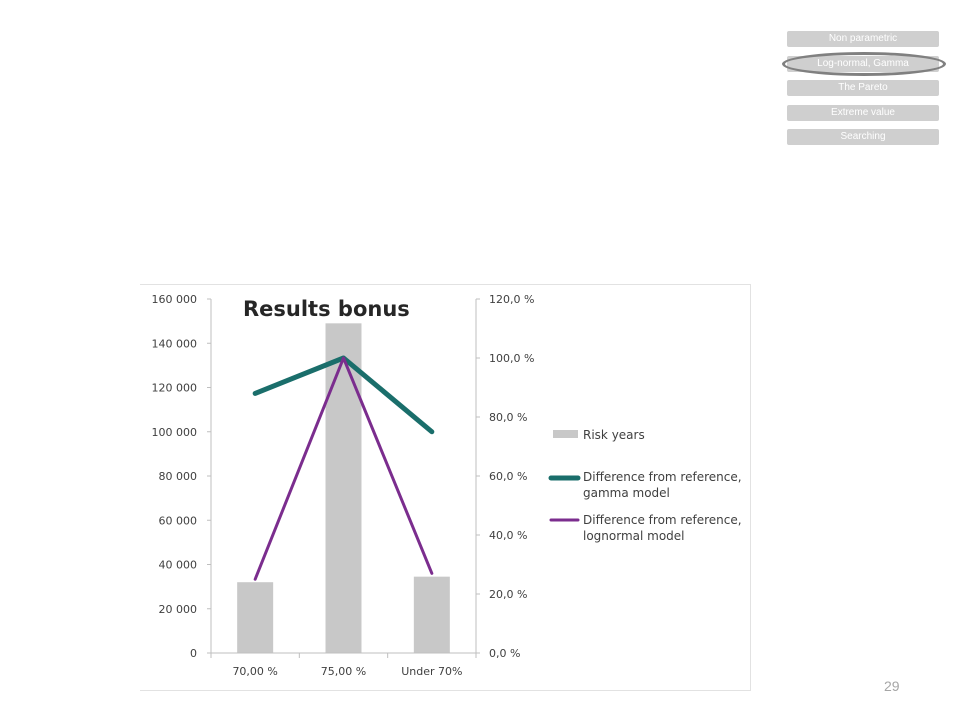 The height and width of the screenshot is (720, 960). What do you see at coordinates (511, 299) in the screenshot?
I see `right-tick-label: 120,0 %` at bounding box center [511, 299].